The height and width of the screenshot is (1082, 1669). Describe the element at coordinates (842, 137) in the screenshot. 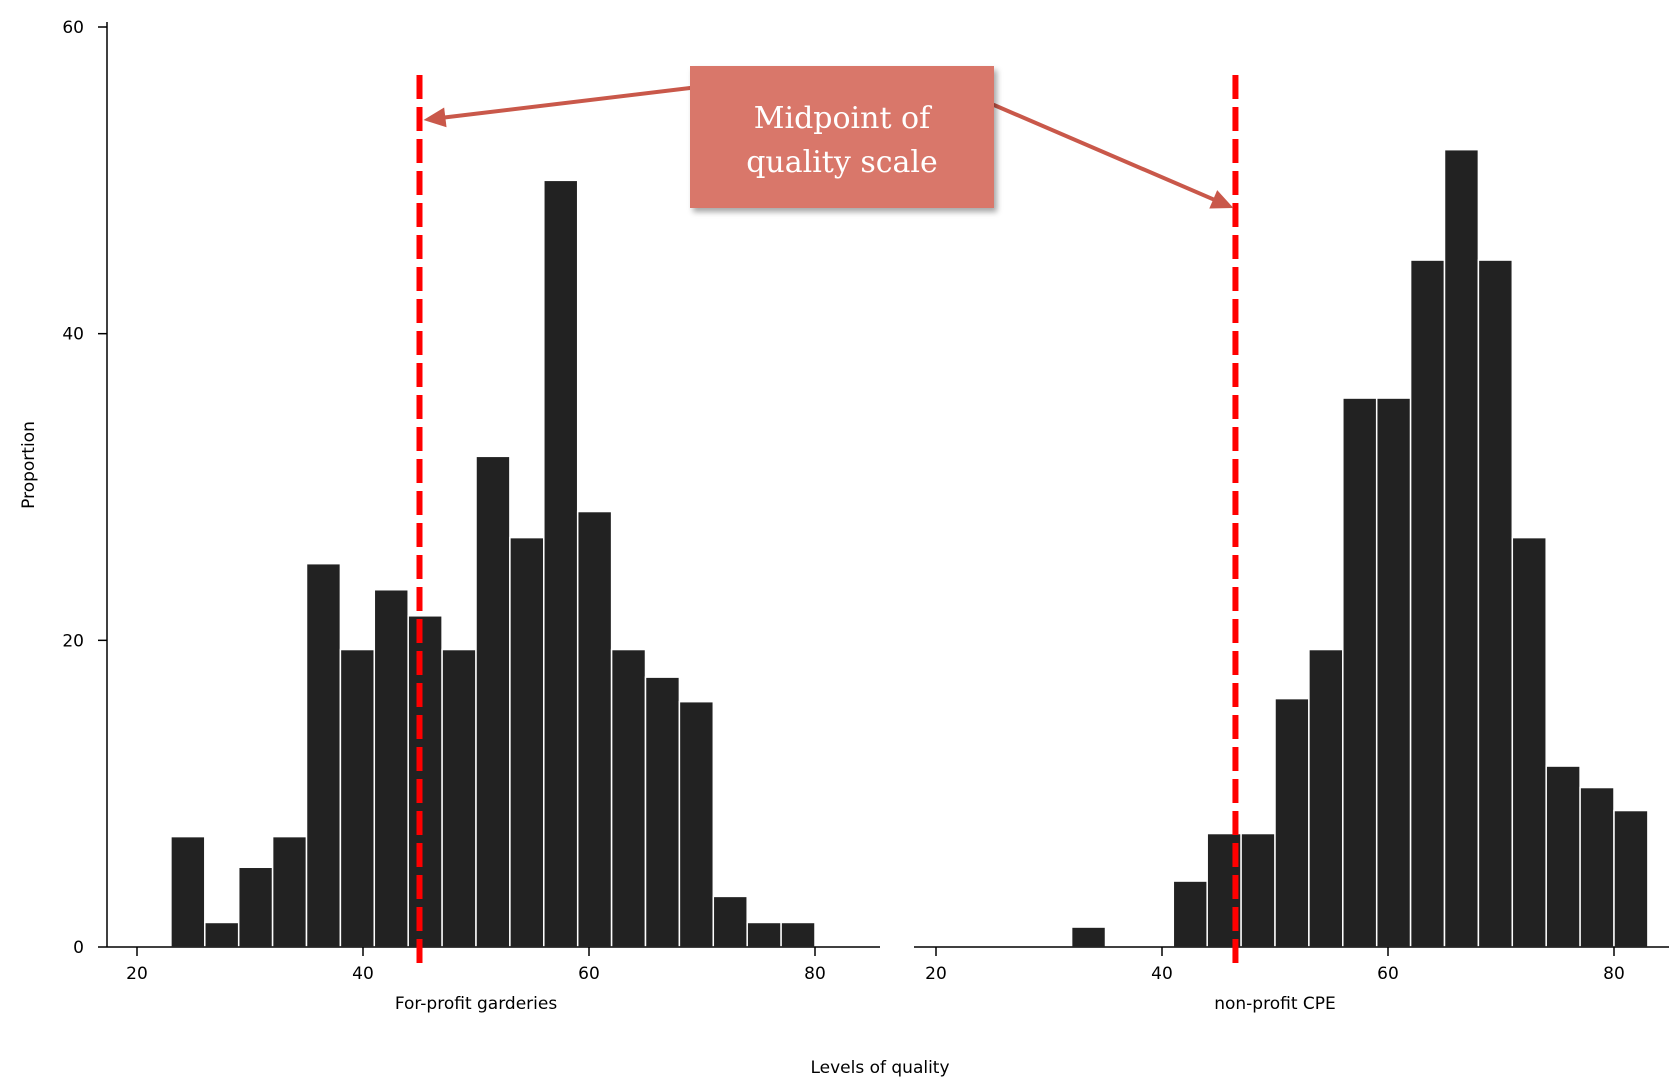

I see `callout-box` at that location.